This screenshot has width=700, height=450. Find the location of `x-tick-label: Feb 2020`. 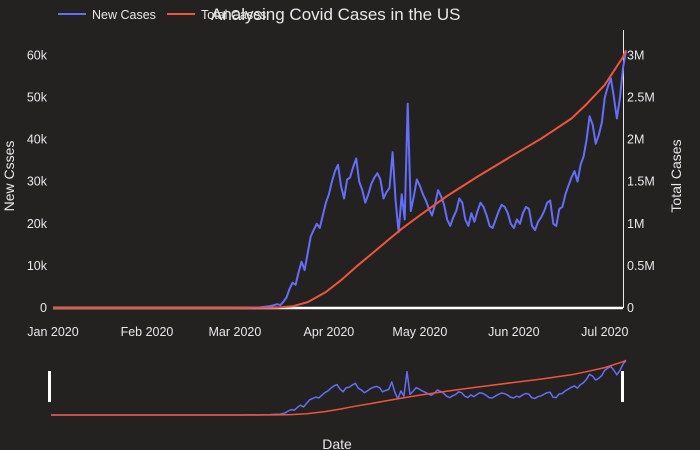

x-tick-label: Feb 2020 is located at coordinates (147, 332).